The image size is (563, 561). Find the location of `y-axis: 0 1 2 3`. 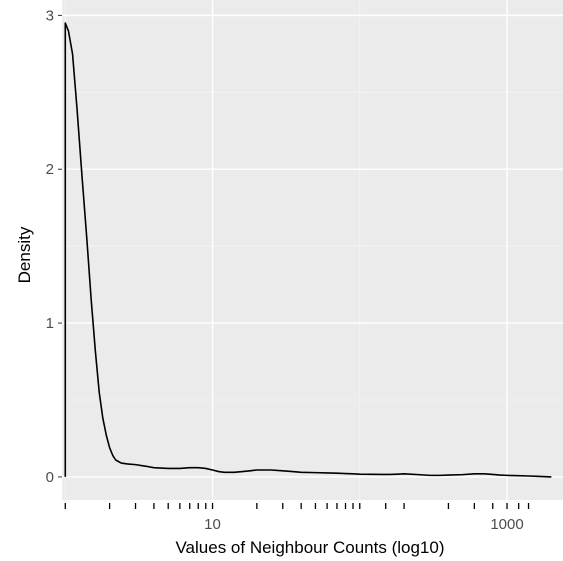

y-axis: 0 1 2 3 is located at coordinates (54, 246).